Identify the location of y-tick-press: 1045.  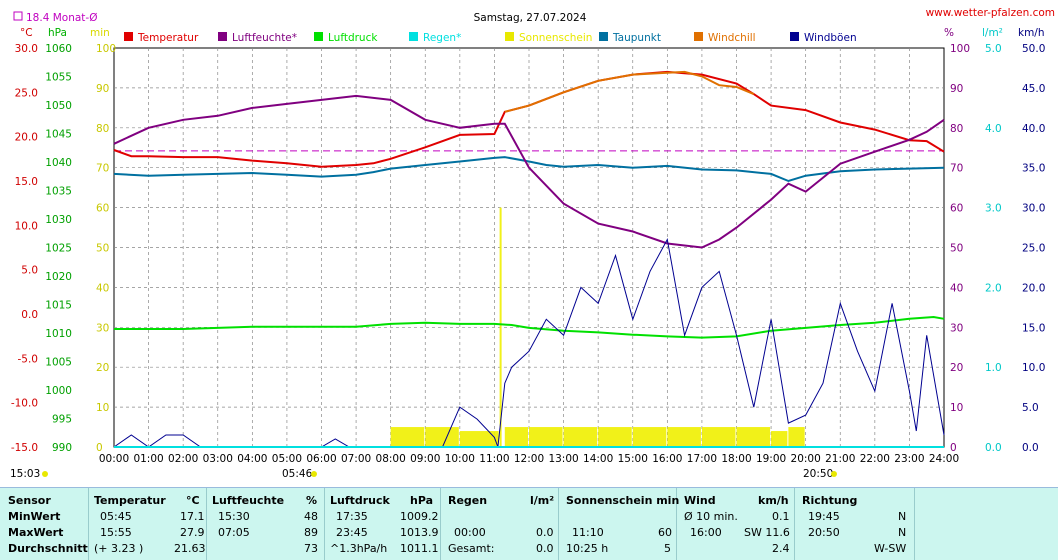
(58, 135).